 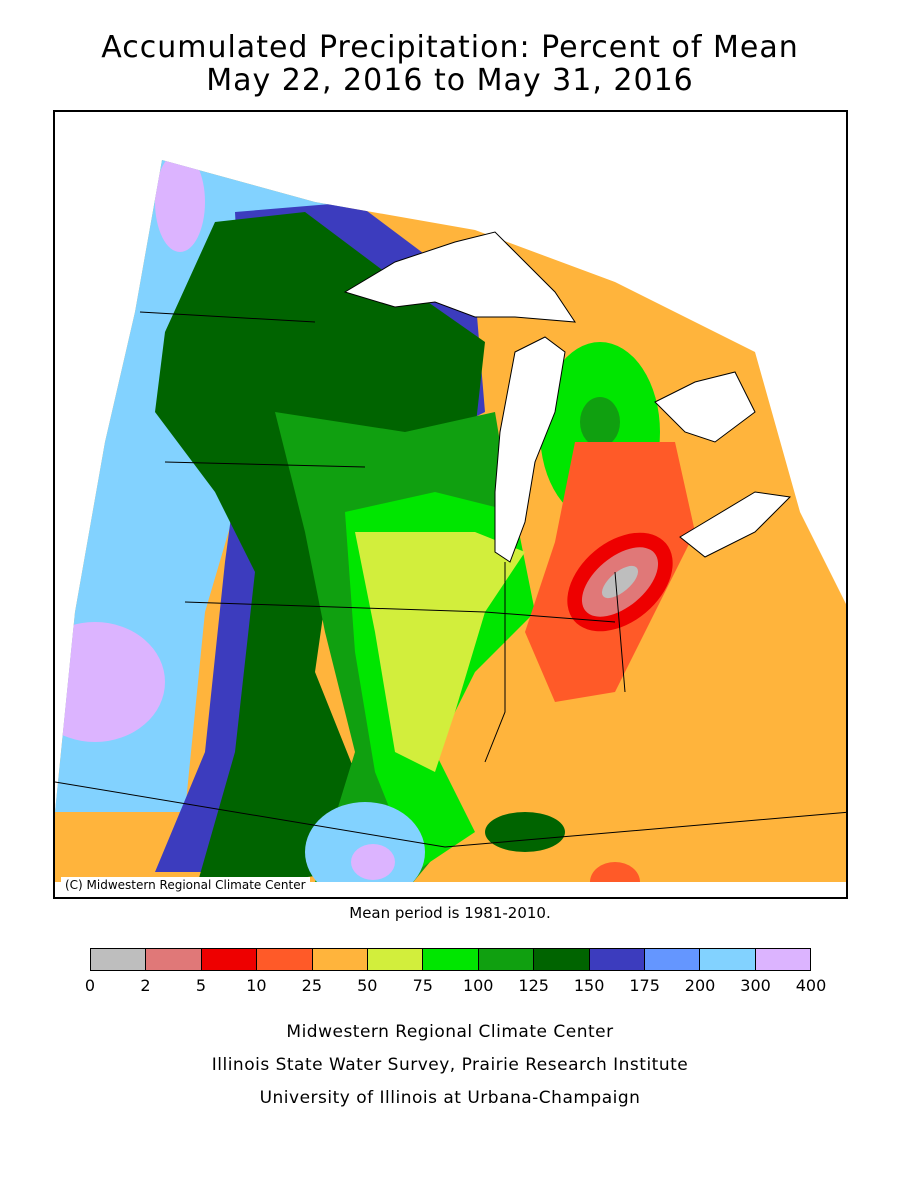 I want to click on date-range: May 22, 2016 to May 31, 2016, so click(x=450, y=80).